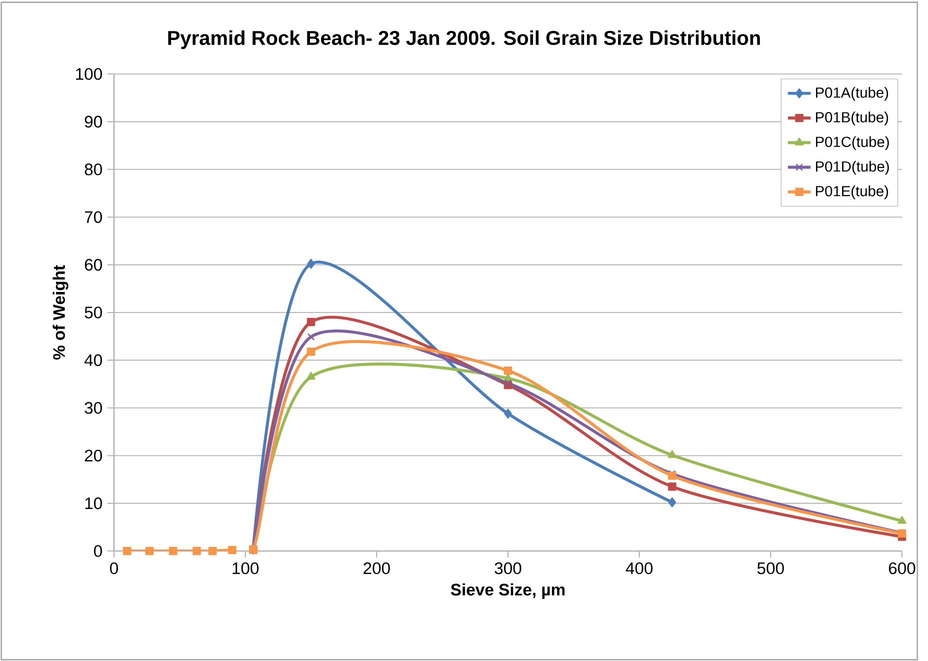  Describe the element at coordinates (902, 568) in the screenshot. I see `x-tick-label: 600` at that location.